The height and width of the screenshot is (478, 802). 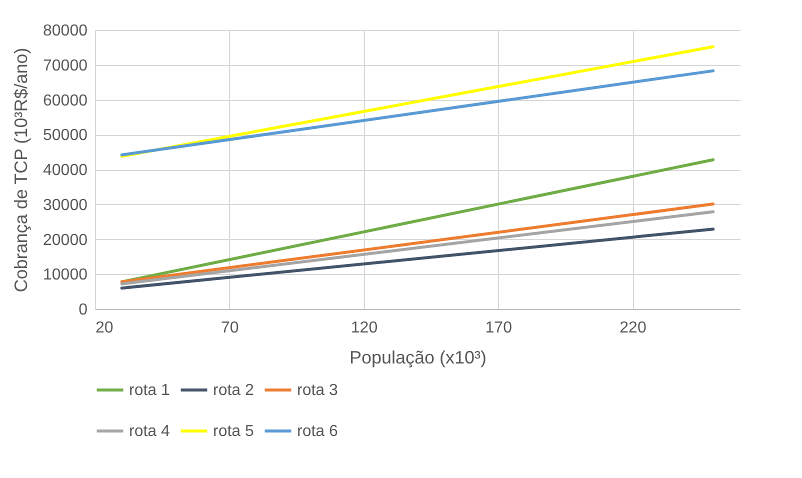 What do you see at coordinates (633, 328) in the screenshot?
I see `x-tick-label: 220` at bounding box center [633, 328].